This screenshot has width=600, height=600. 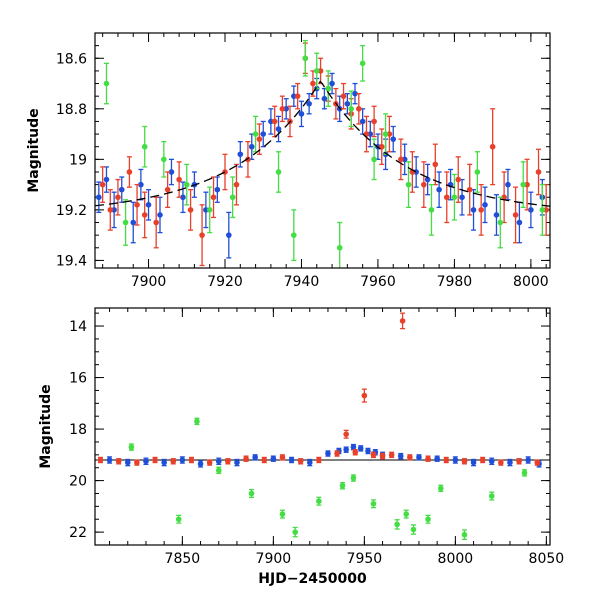 I want to click on x-tick-label: 7920, so click(x=225, y=282).